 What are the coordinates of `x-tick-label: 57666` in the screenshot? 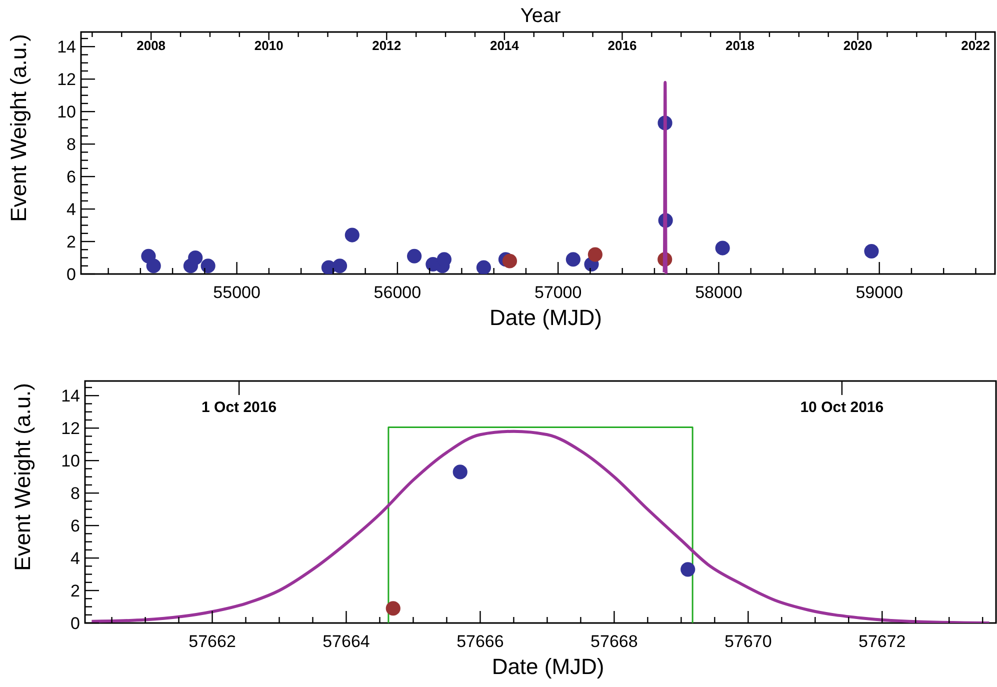 It's located at (480, 641).